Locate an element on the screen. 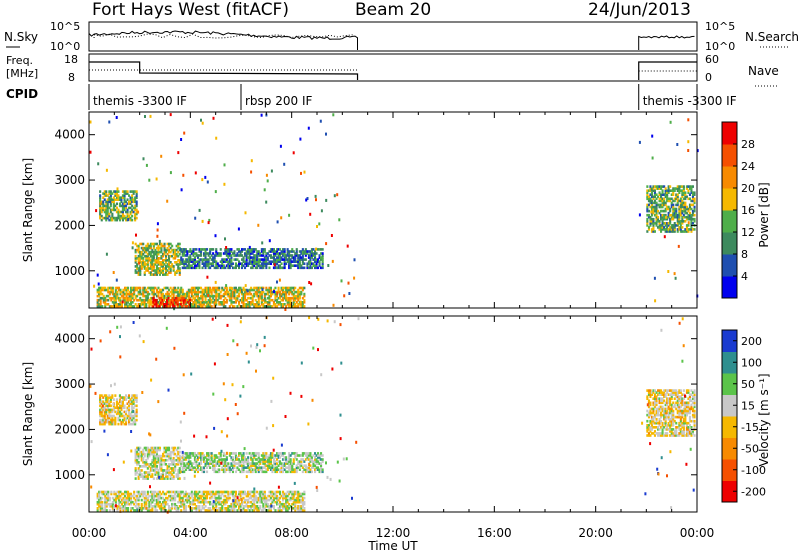 The width and height of the screenshot is (800, 554). noise-strip-frame is located at coordinates (393, 36).